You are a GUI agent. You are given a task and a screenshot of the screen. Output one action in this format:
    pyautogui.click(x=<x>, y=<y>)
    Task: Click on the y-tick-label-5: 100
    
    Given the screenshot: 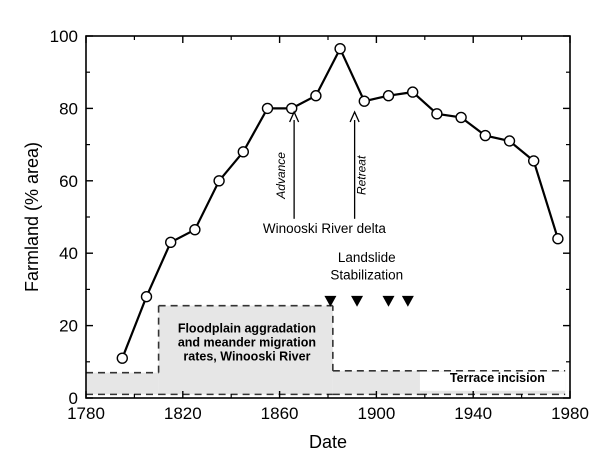 What is the action you would take?
    pyautogui.click(x=64, y=36)
    